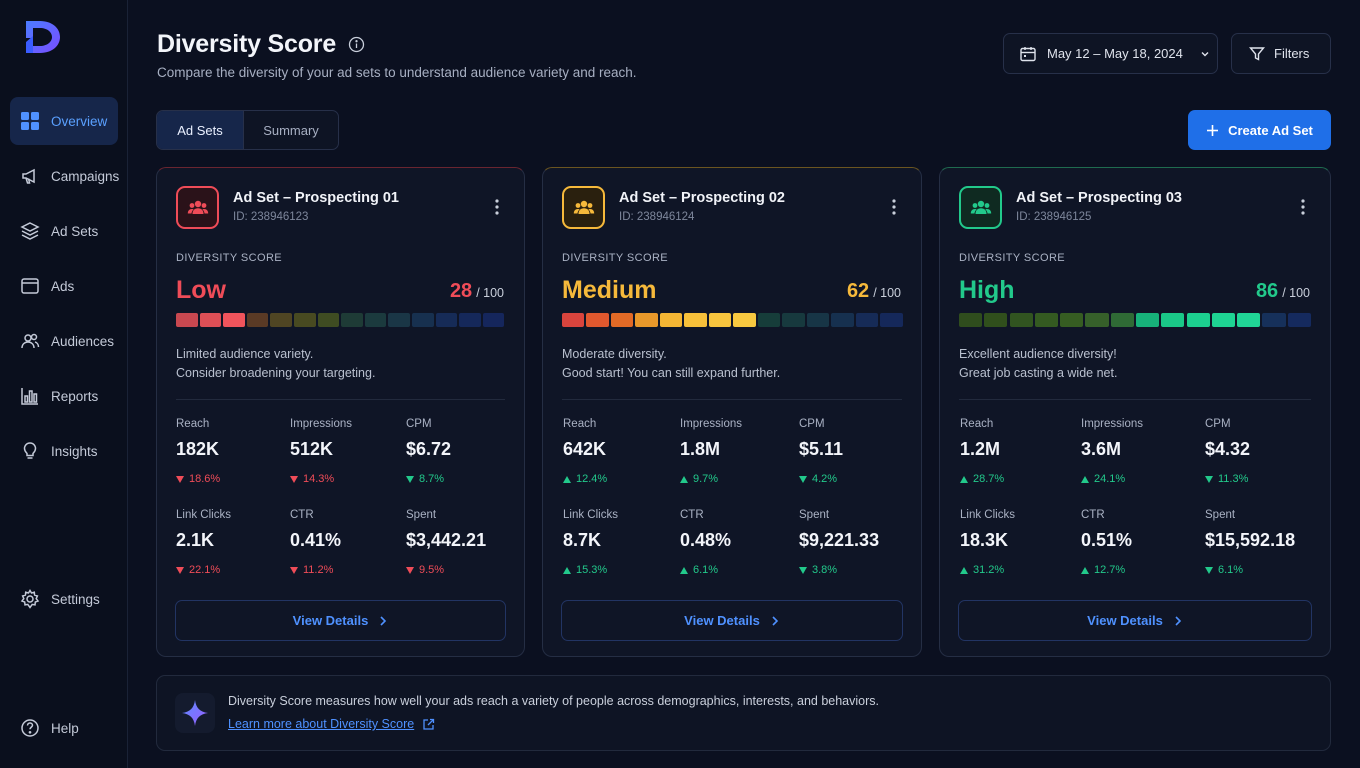 This screenshot has height=768, width=1360. What do you see at coordinates (1257, 53) in the screenshot?
I see `filter-icon` at bounding box center [1257, 53].